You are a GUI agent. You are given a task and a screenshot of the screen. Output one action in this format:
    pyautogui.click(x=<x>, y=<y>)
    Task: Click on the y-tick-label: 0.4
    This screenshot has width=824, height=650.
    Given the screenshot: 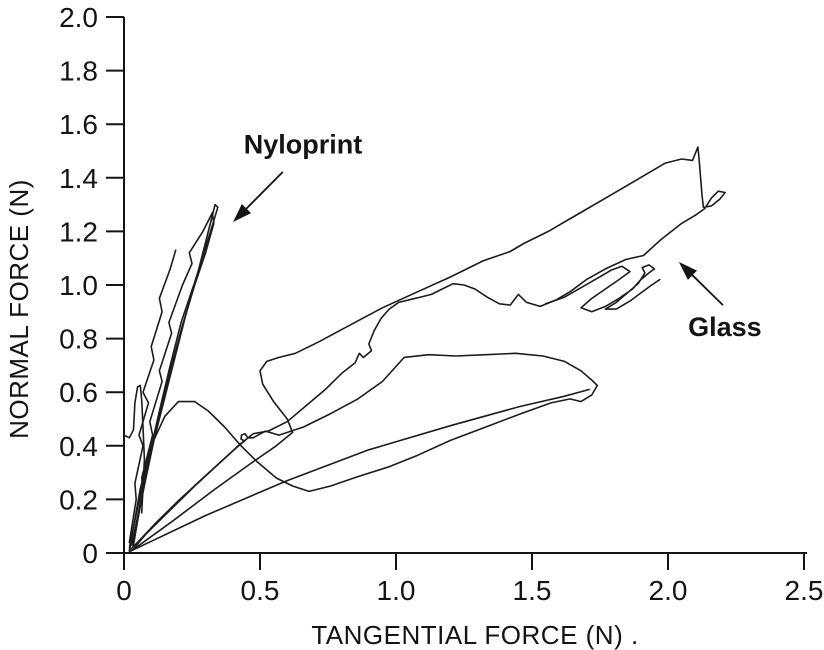 What is the action you would take?
    pyautogui.click(x=78, y=446)
    